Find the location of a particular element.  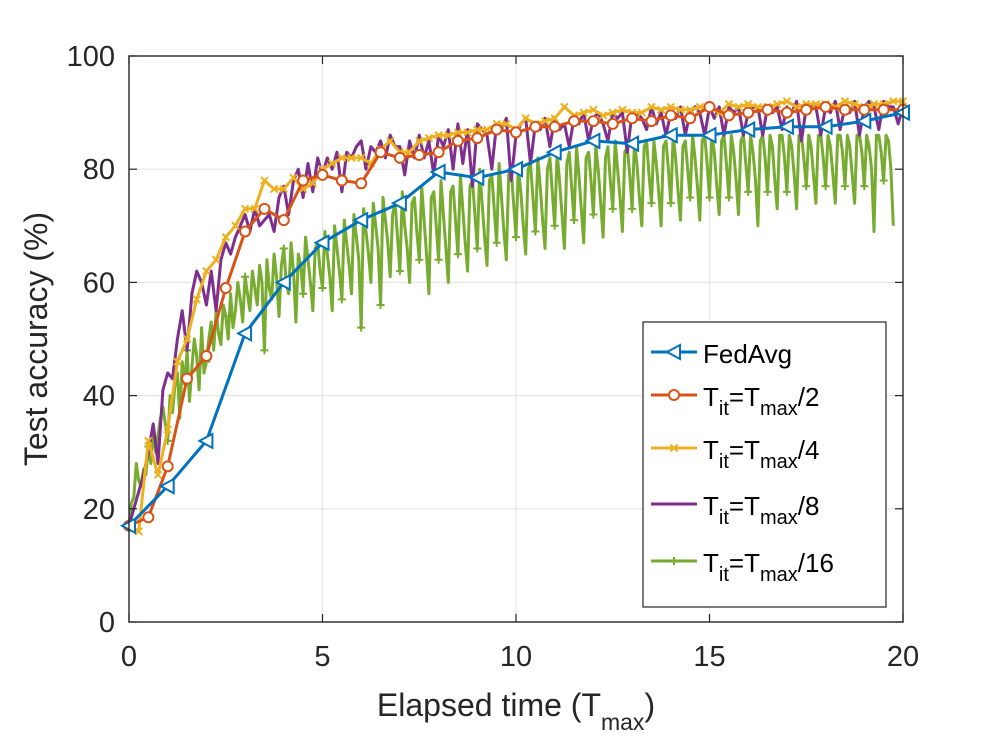

legend-tmax8-eqt: =T is located at coordinates (744, 506).